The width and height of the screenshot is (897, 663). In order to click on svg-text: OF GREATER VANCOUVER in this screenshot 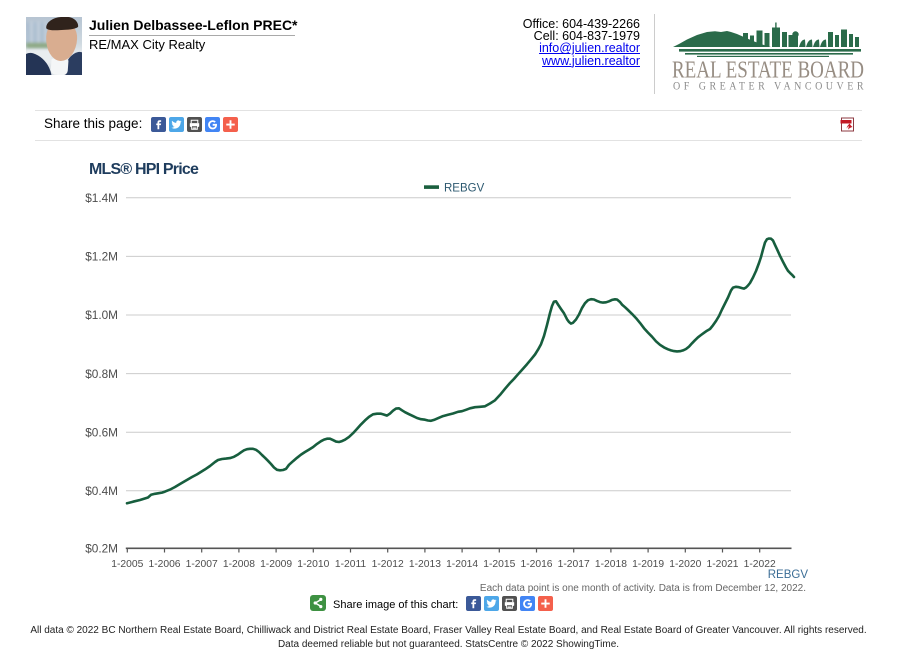, I will do `click(770, 87)`.